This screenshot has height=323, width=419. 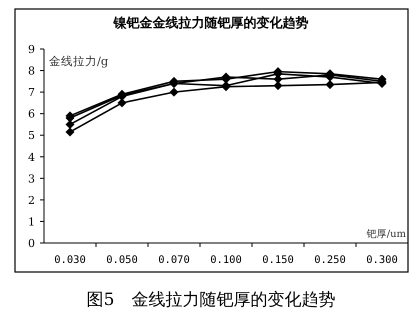 What do you see at coordinates (122, 260) in the screenshot?
I see `x-tick-label: 0.050` at bounding box center [122, 260].